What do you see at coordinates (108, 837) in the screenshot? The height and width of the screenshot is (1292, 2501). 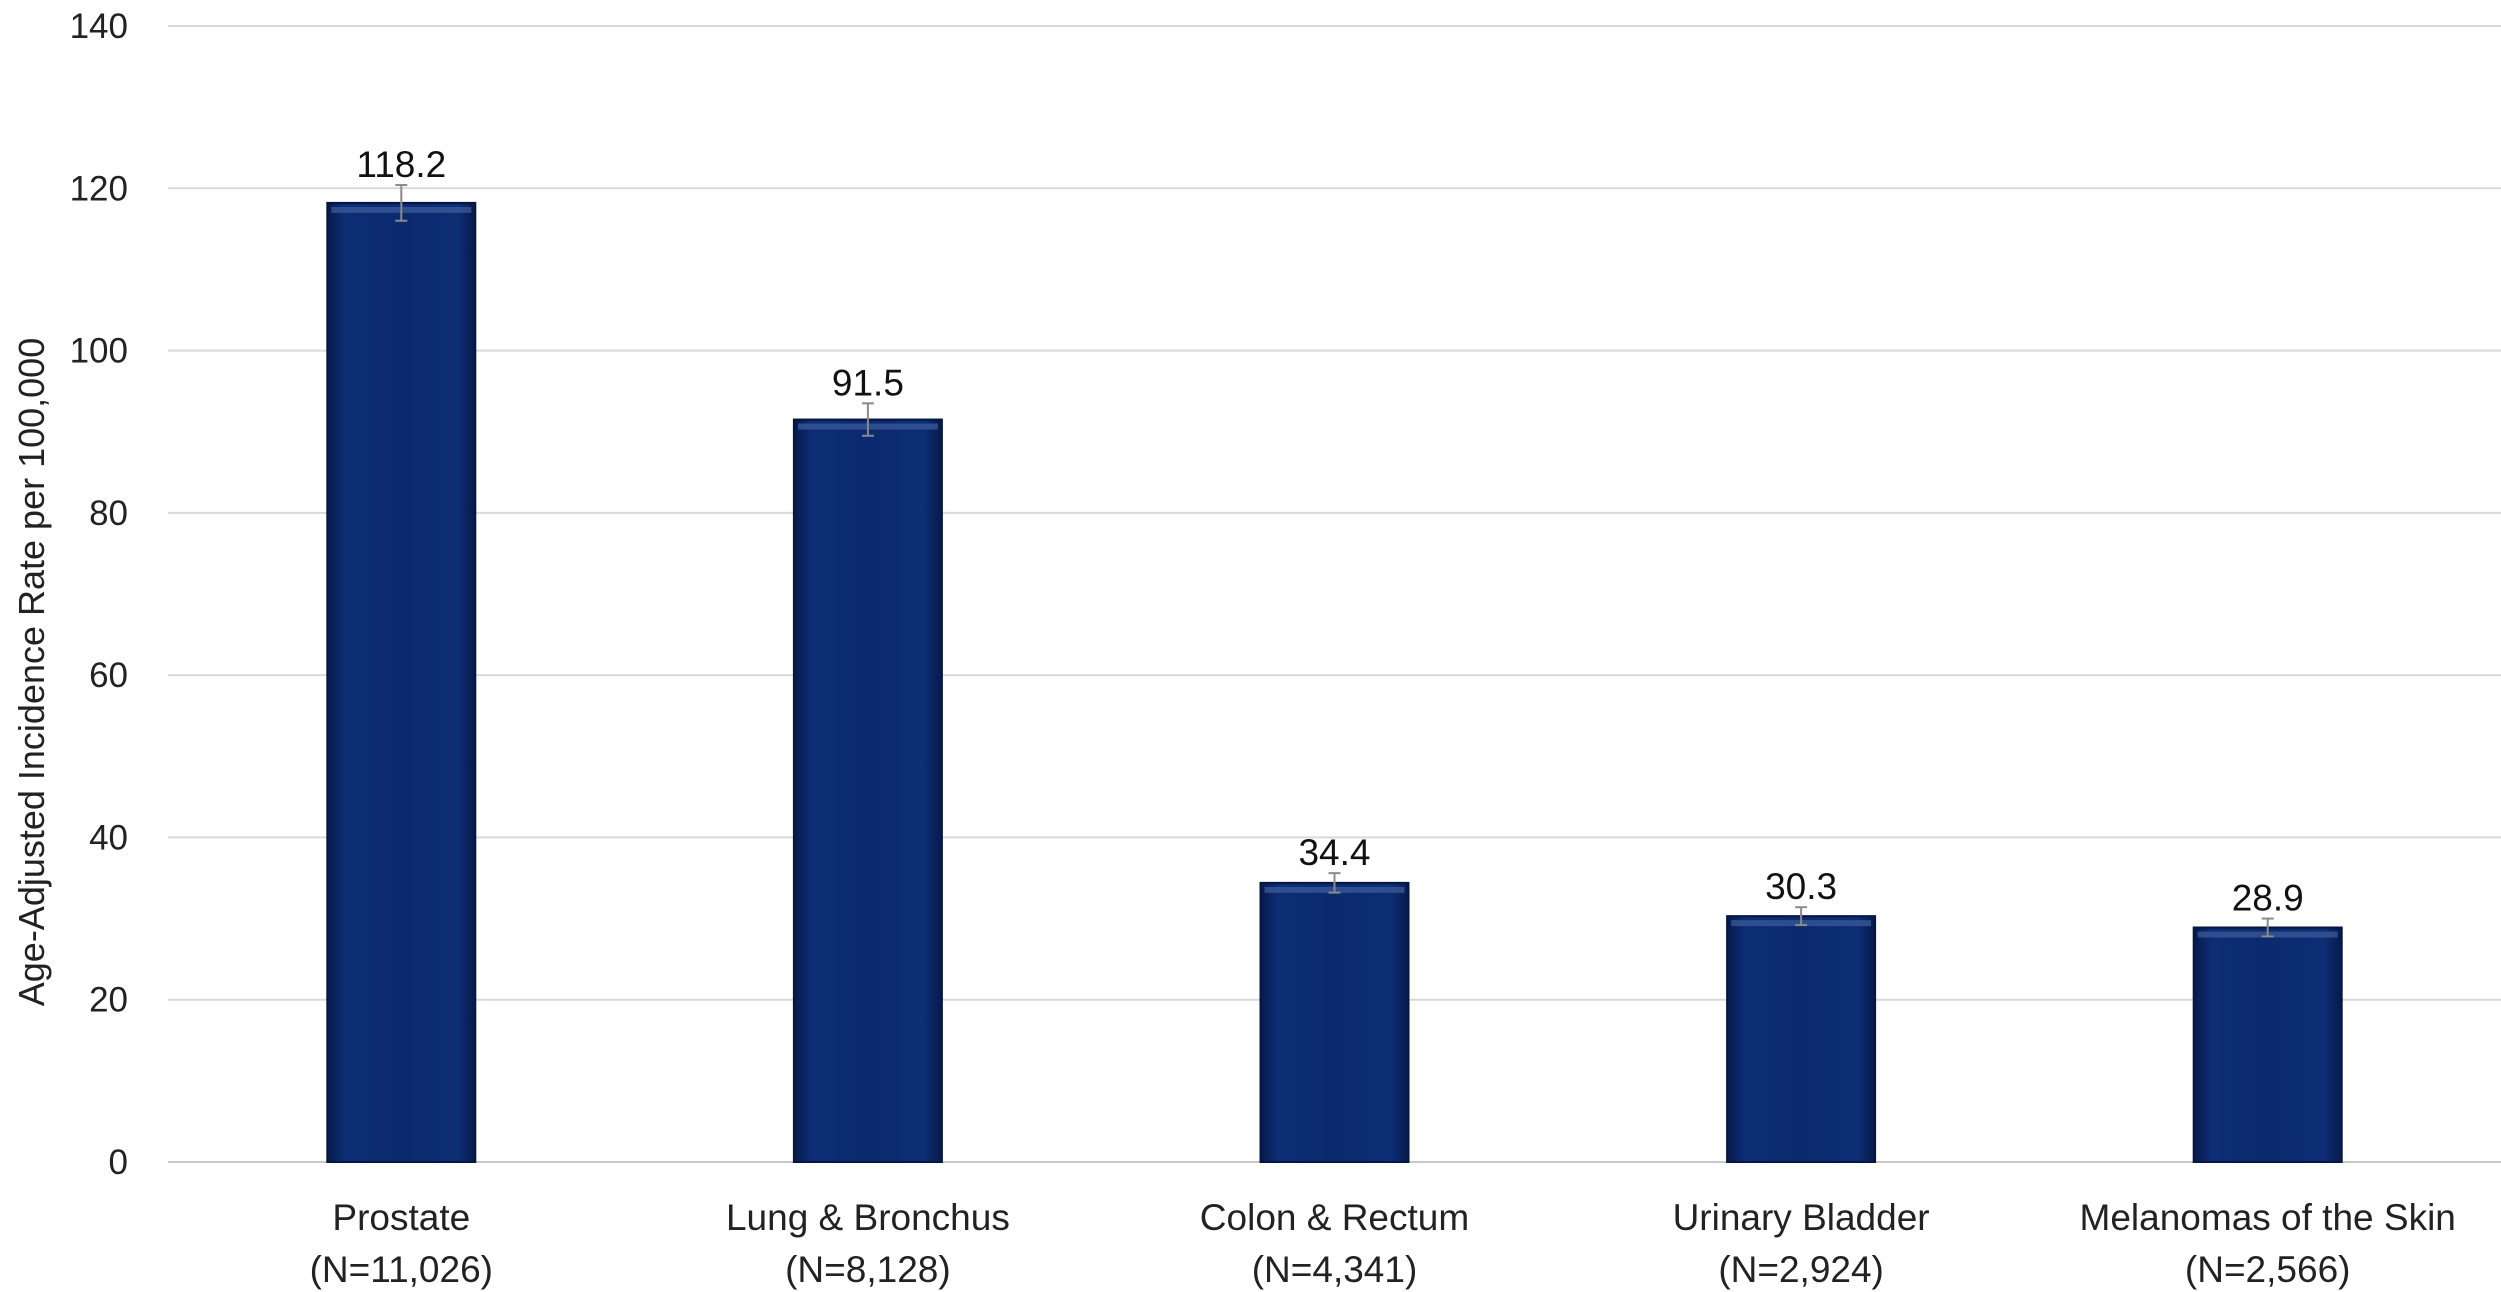 I see `y-tick-label: 40` at bounding box center [108, 837].